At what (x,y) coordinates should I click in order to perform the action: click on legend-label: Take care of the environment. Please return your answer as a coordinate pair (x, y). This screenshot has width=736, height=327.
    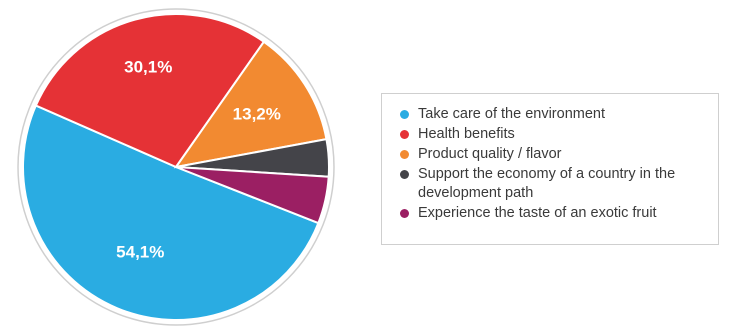
    Looking at the image, I should click on (511, 114).